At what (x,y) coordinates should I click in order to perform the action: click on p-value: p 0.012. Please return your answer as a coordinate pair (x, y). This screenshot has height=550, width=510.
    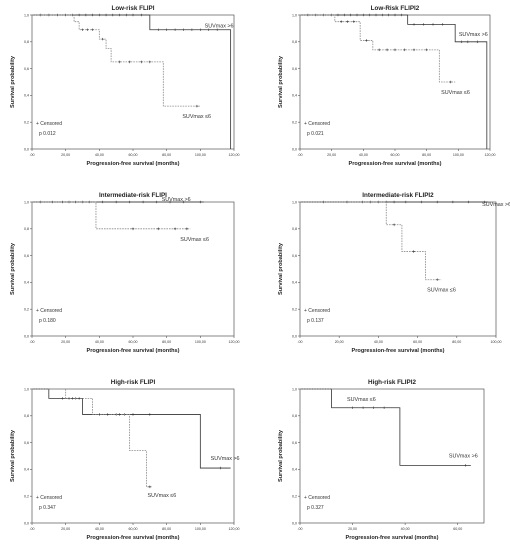
    Looking at the image, I should click on (47, 134).